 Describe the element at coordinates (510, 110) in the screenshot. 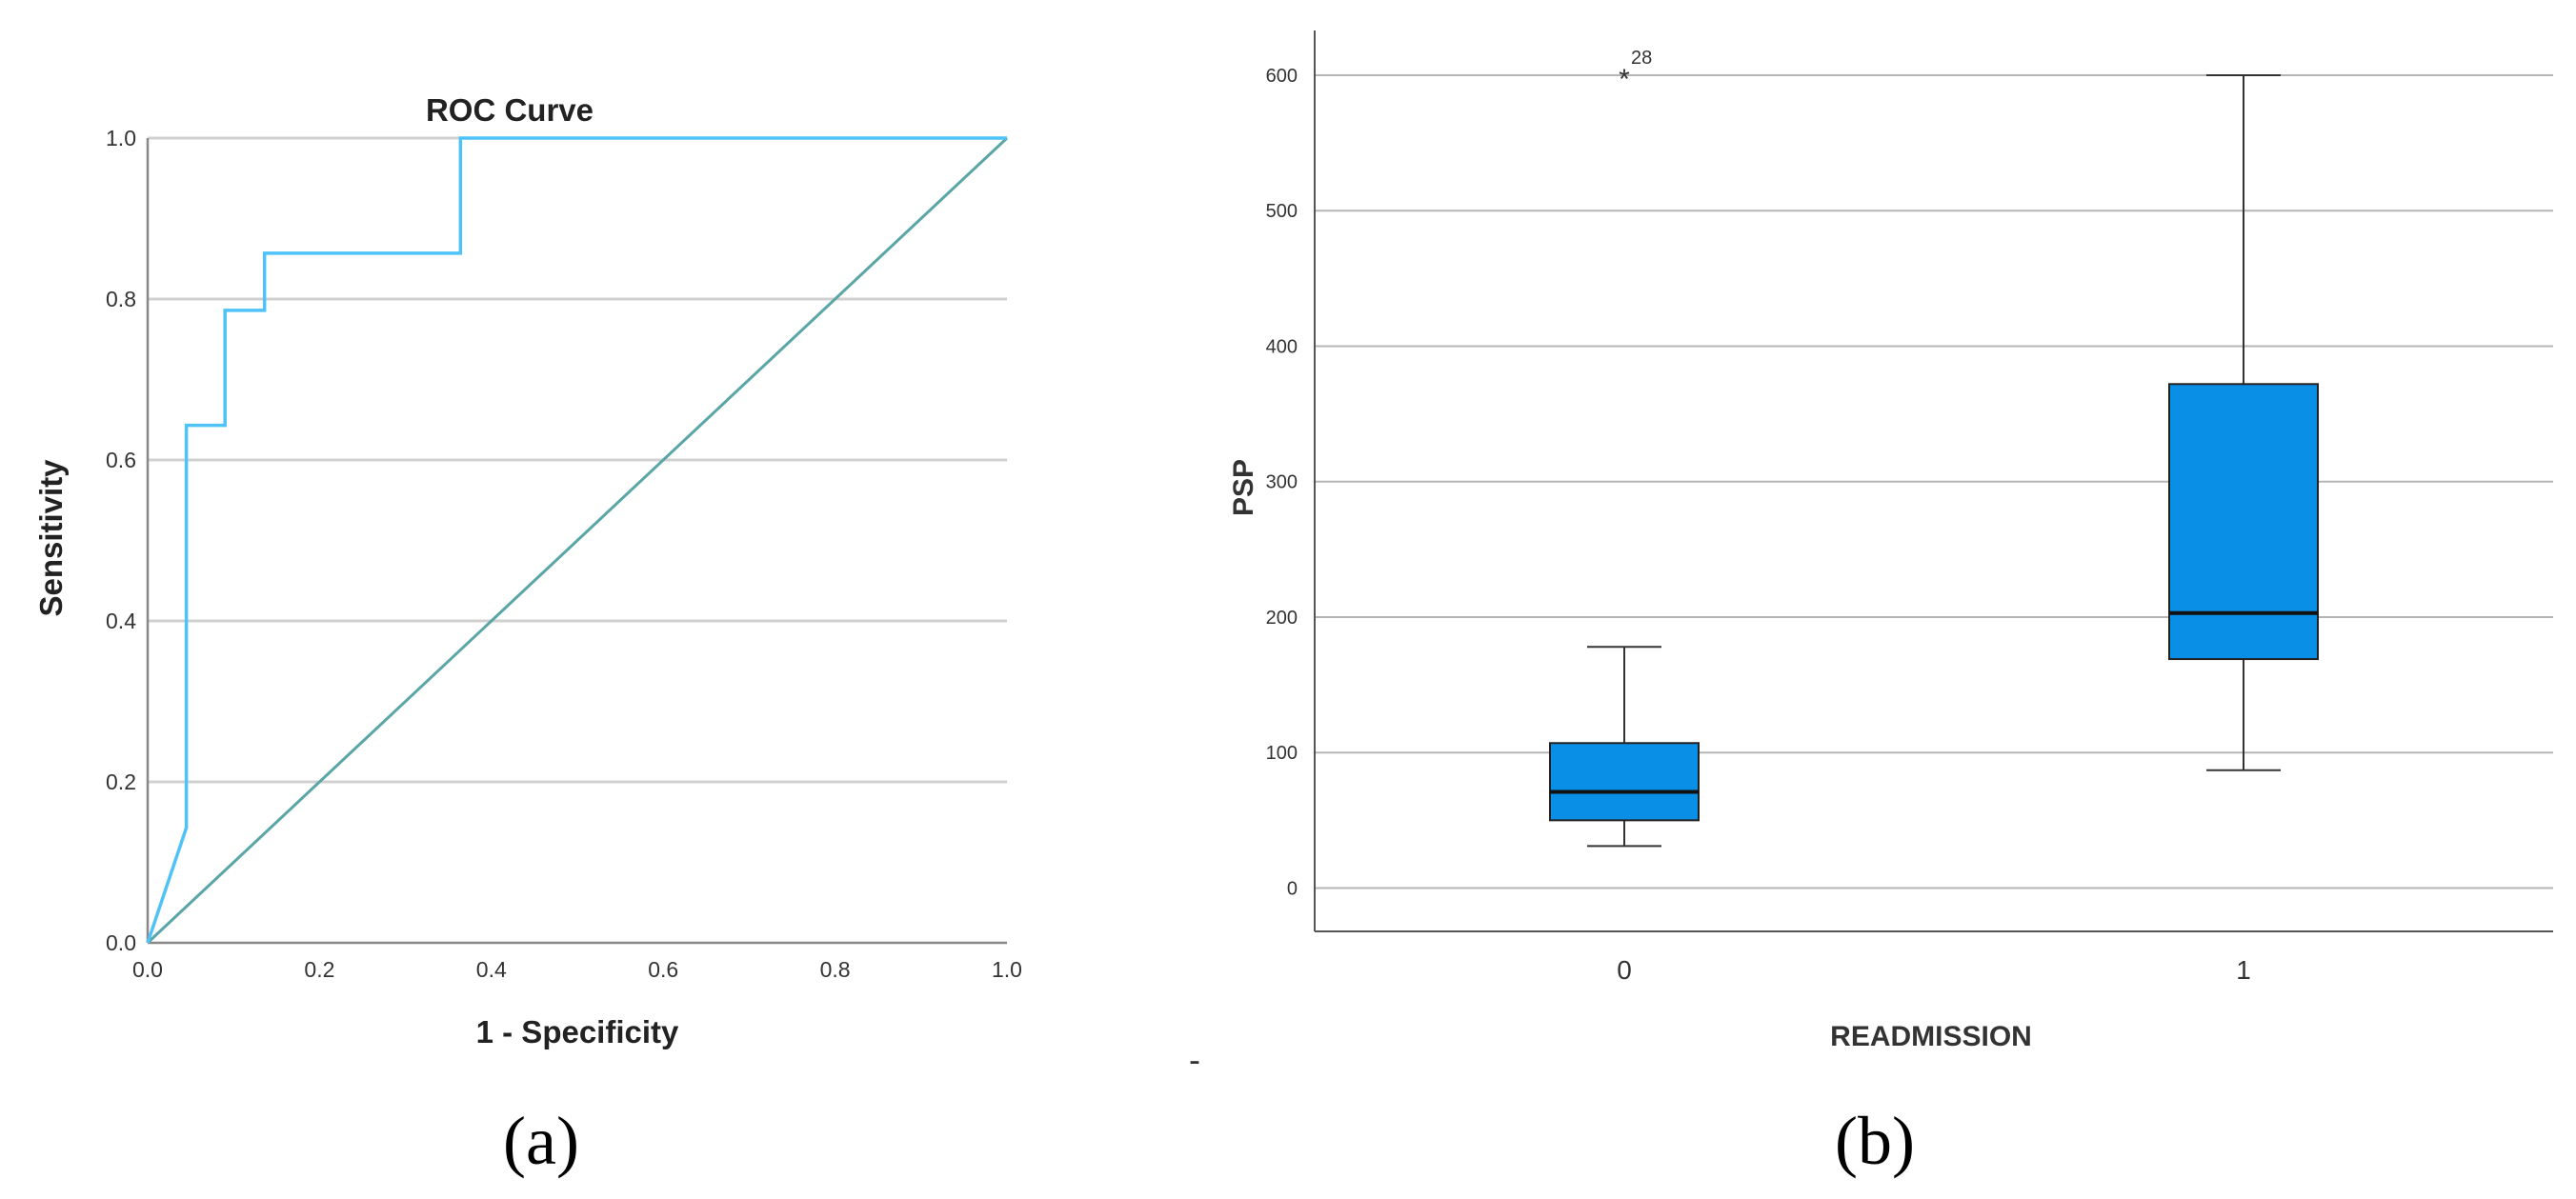

I see `roc-title: ROC Curve` at that location.